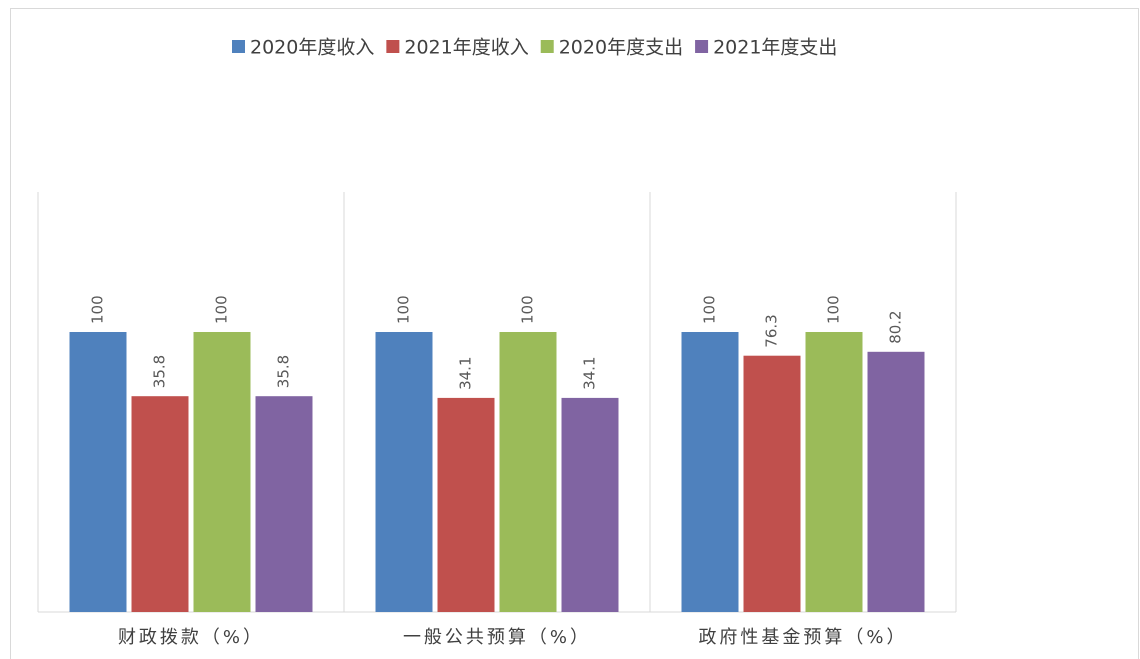 This screenshot has width=1140, height=659. What do you see at coordinates (802, 637) in the screenshot?
I see `x-tick-label: 政府性基金预算（%）` at bounding box center [802, 637].